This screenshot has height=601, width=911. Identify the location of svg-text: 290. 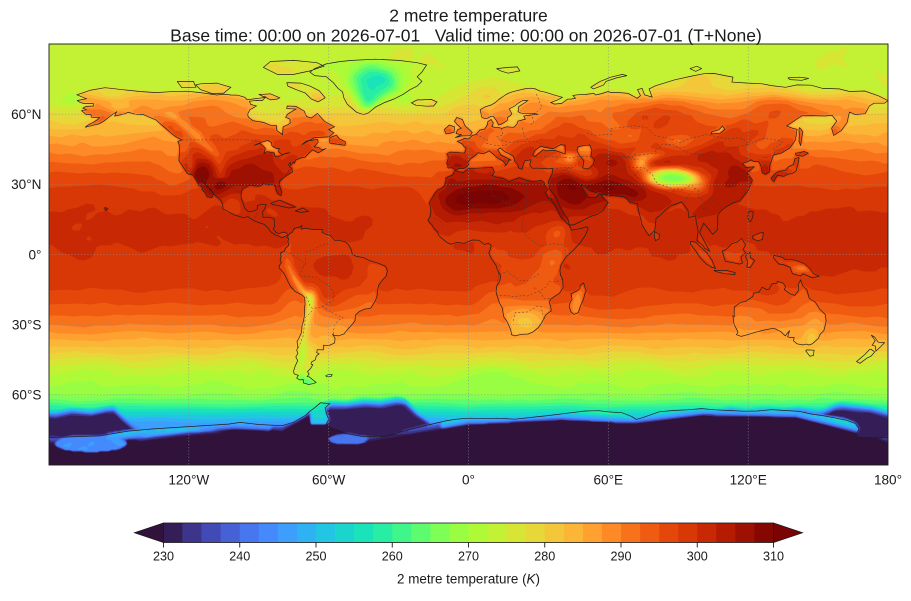
(620, 557).